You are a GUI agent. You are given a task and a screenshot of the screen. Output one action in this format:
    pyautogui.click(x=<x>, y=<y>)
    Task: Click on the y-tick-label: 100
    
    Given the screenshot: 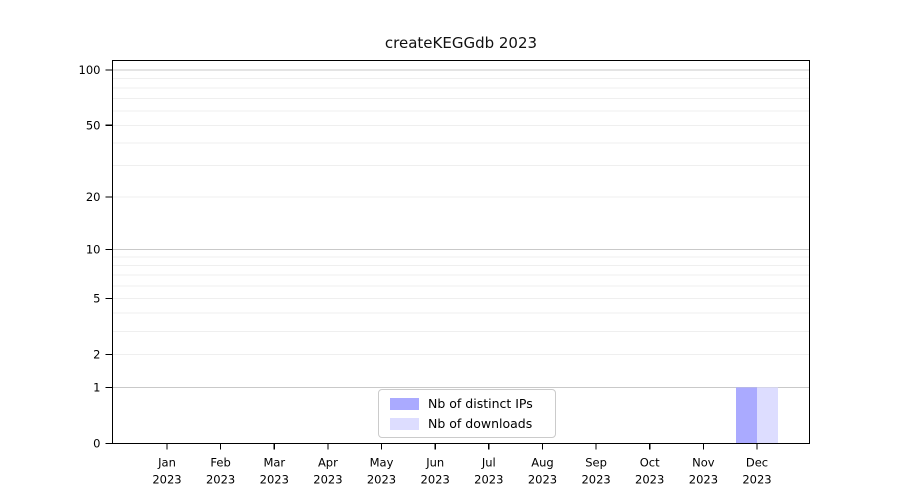 What is the action you would take?
    pyautogui.click(x=90, y=70)
    